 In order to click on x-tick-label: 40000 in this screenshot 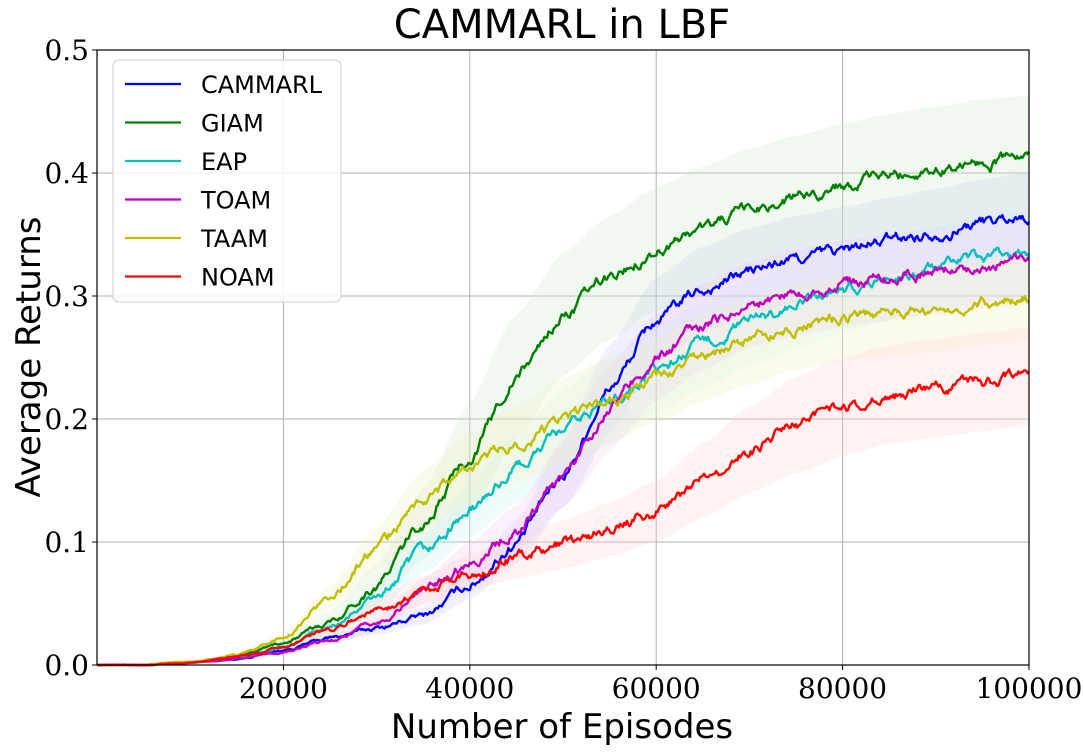, I will do `click(469, 688)`.